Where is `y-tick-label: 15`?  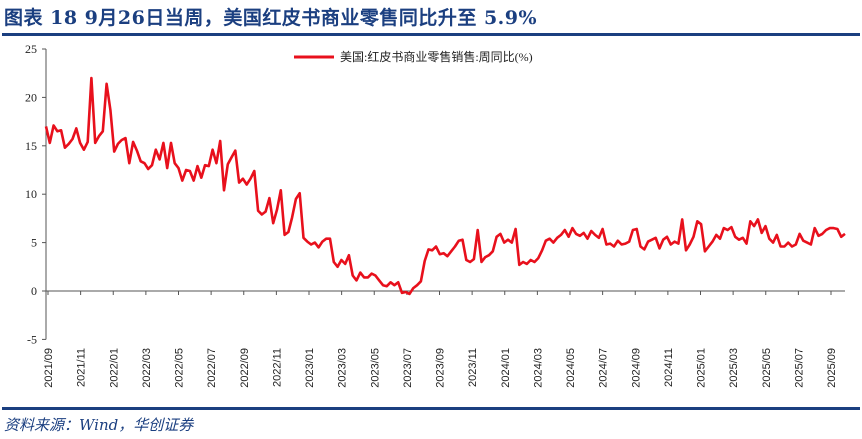 y-tick-label: 15 is located at coordinates (31, 146).